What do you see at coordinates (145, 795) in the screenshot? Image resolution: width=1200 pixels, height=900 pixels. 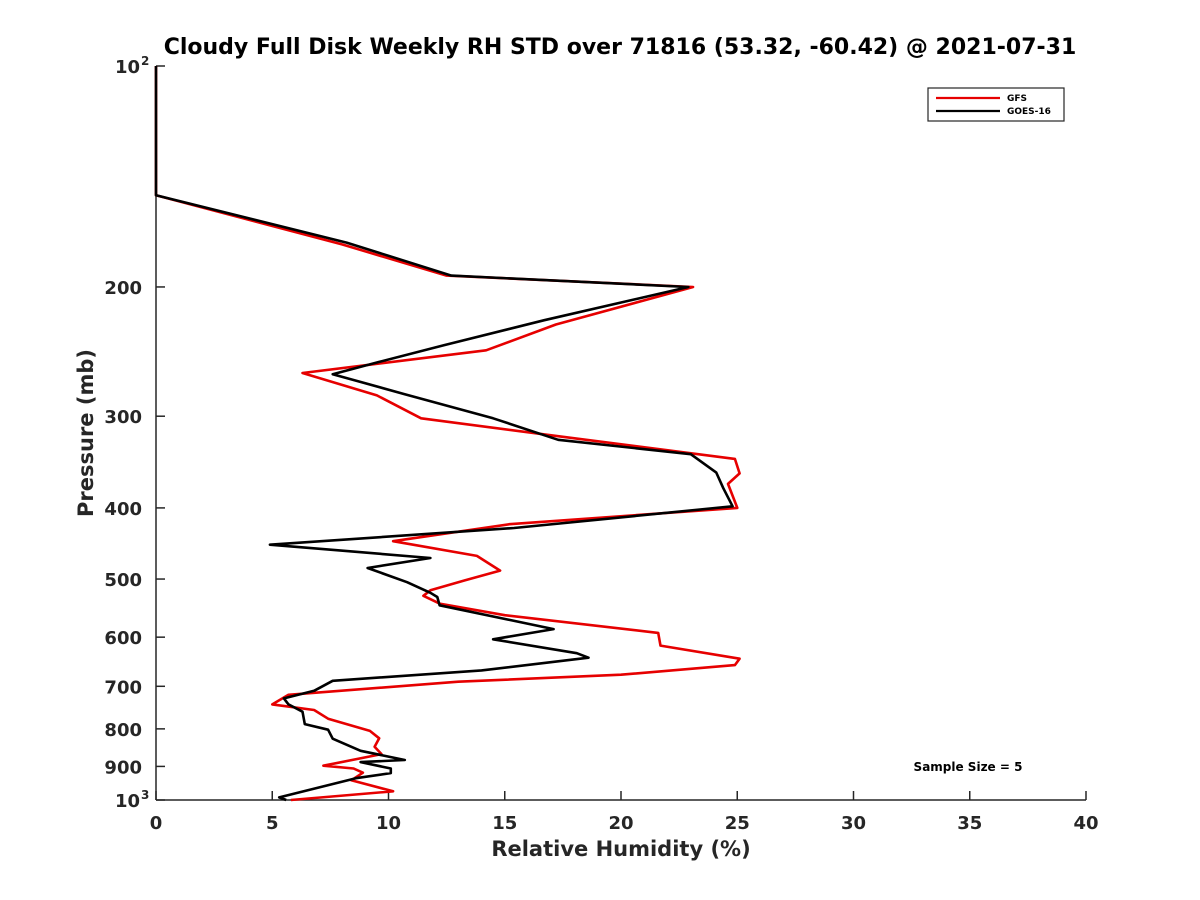 I see `y-tick-exponent: 3` at bounding box center [145, 795].